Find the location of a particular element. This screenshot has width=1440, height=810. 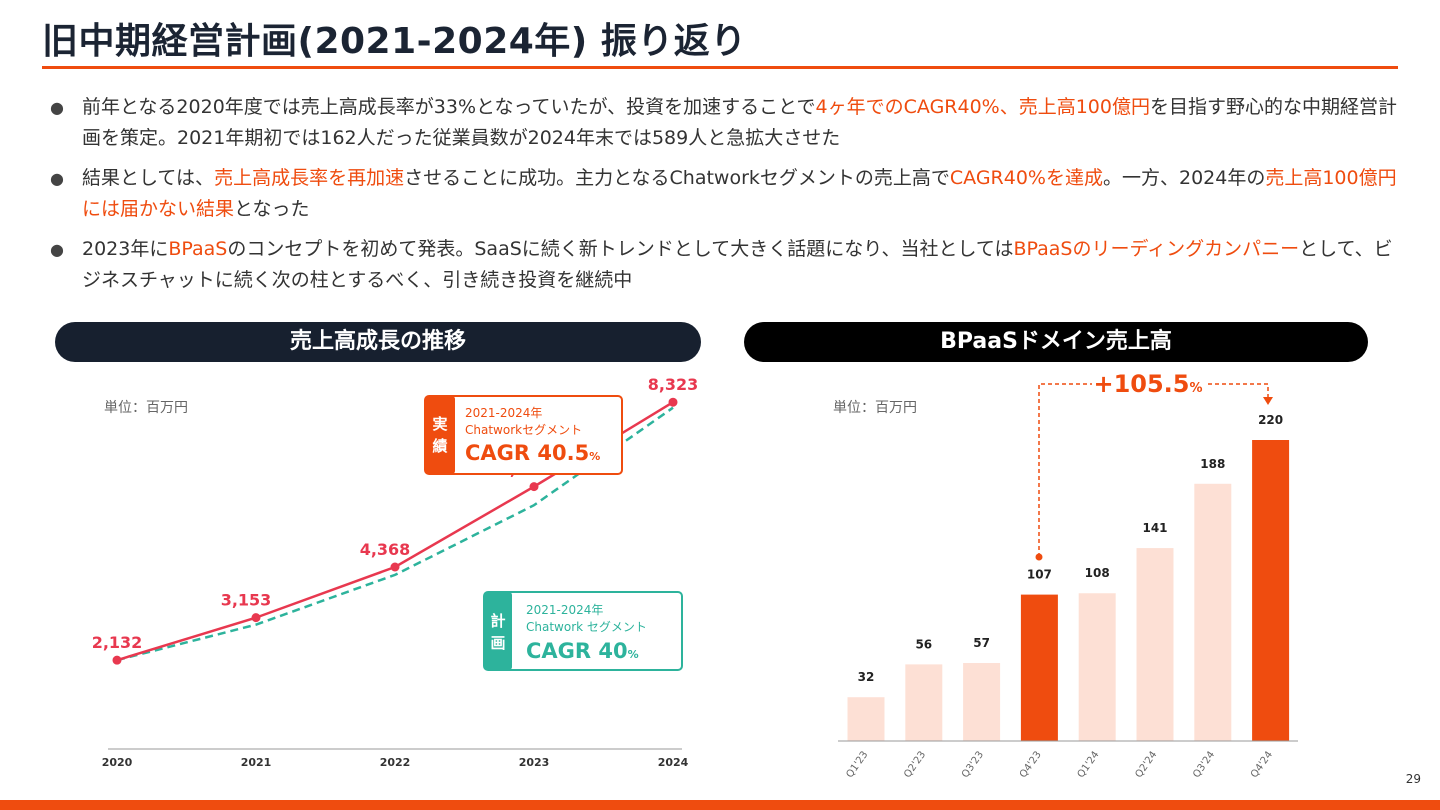

bpaas-revenue-header: BPaaSドメイン売上高 is located at coordinates (1056, 342).